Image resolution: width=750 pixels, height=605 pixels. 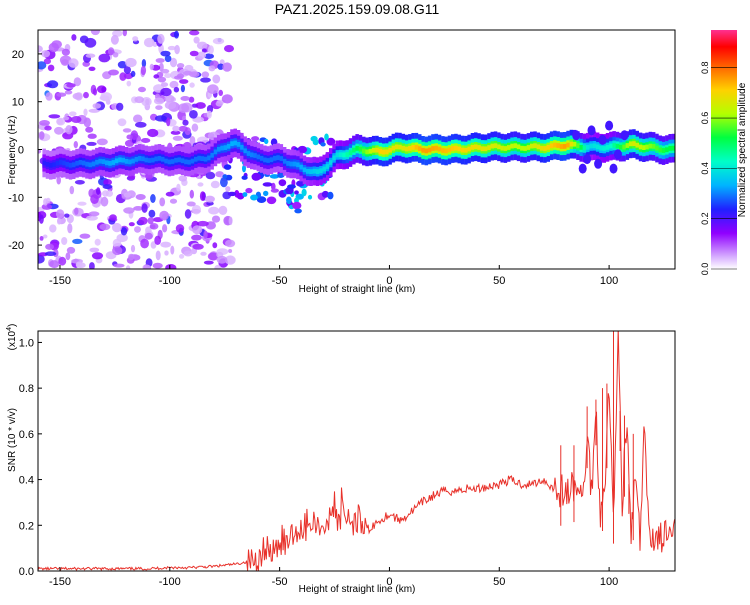 What do you see at coordinates (21, 151) in the screenshot?
I see `y-tick-label: 0` at bounding box center [21, 151].